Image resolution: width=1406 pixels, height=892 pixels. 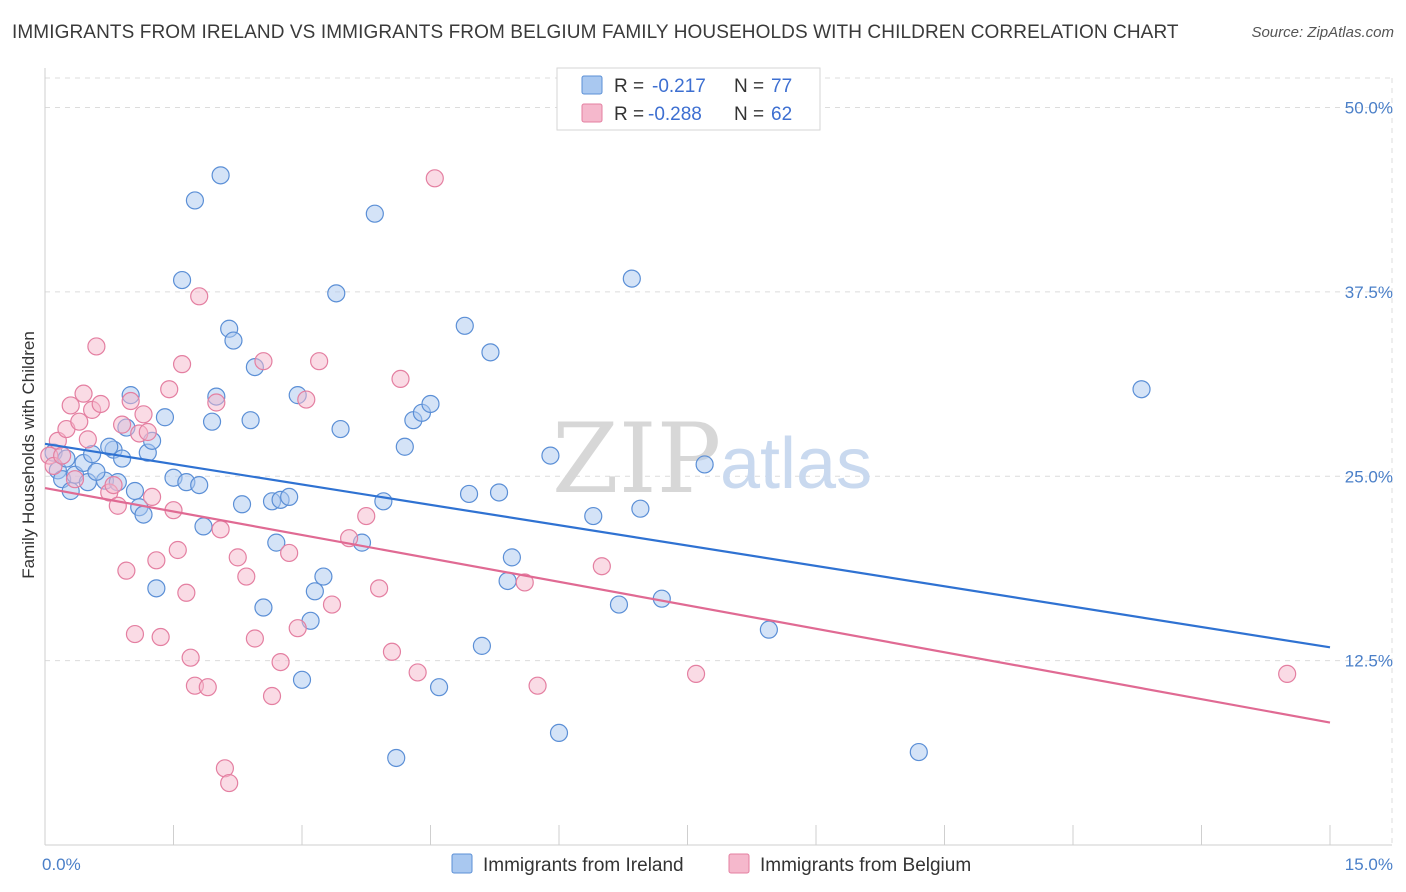 I want to click on legend-swatch-ireland, so click(x=592, y=85).